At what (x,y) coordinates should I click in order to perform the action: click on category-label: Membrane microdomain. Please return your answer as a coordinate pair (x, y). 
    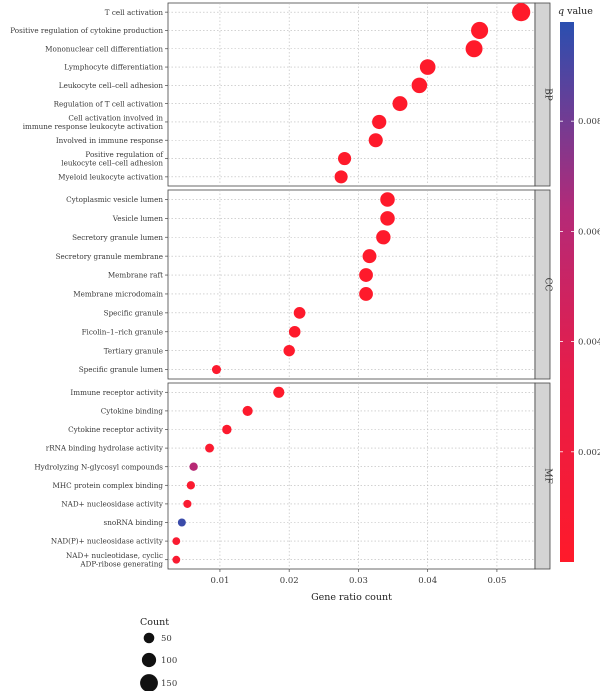
    Looking at the image, I should click on (118, 294).